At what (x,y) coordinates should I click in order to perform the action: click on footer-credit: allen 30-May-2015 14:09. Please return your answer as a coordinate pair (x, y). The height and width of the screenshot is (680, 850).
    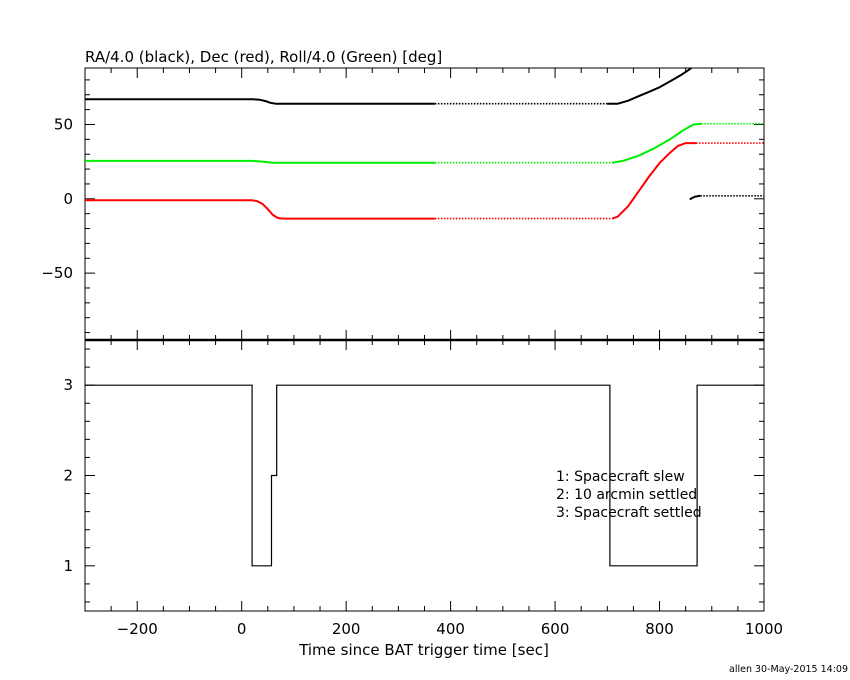
    Looking at the image, I should click on (788, 669).